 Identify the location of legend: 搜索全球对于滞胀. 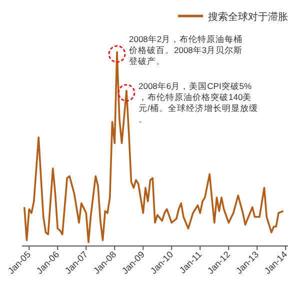
(233, 17).